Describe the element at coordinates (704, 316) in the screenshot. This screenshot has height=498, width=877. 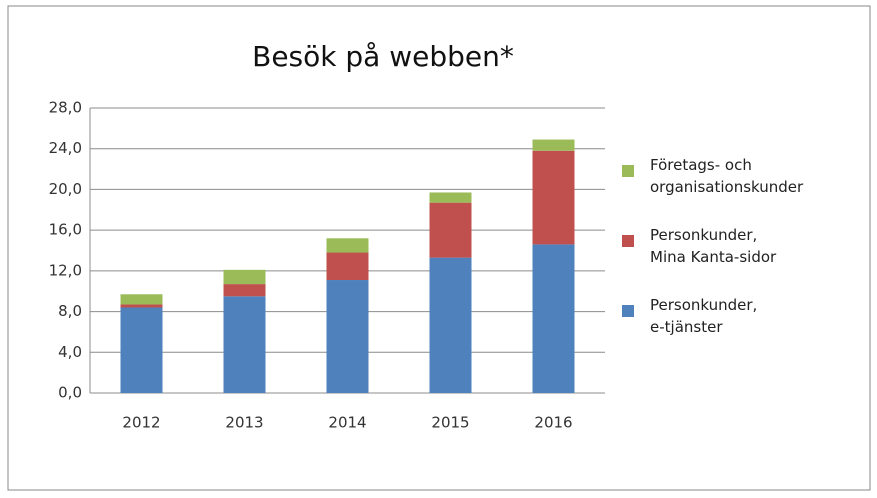
I see `legend-label: Personkunder, e-tjänster` at that location.